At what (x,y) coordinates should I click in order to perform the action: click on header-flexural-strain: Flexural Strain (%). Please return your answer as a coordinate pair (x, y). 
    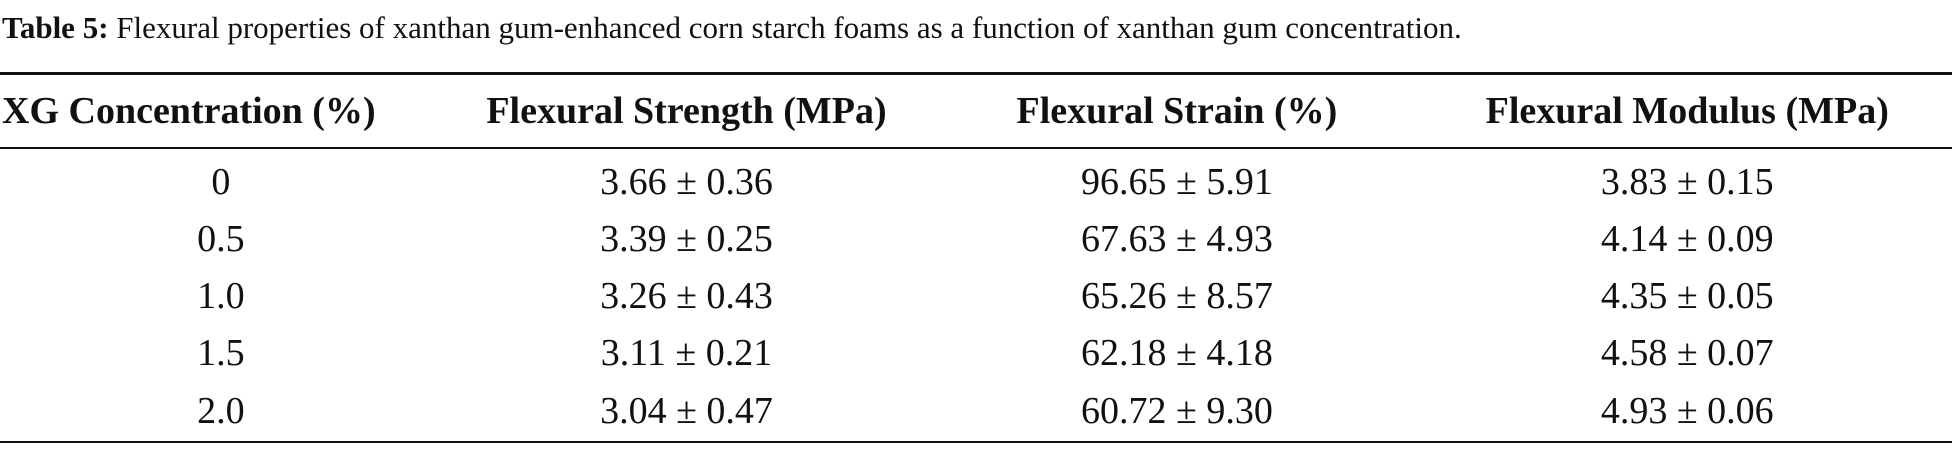
    Looking at the image, I should click on (1177, 110).